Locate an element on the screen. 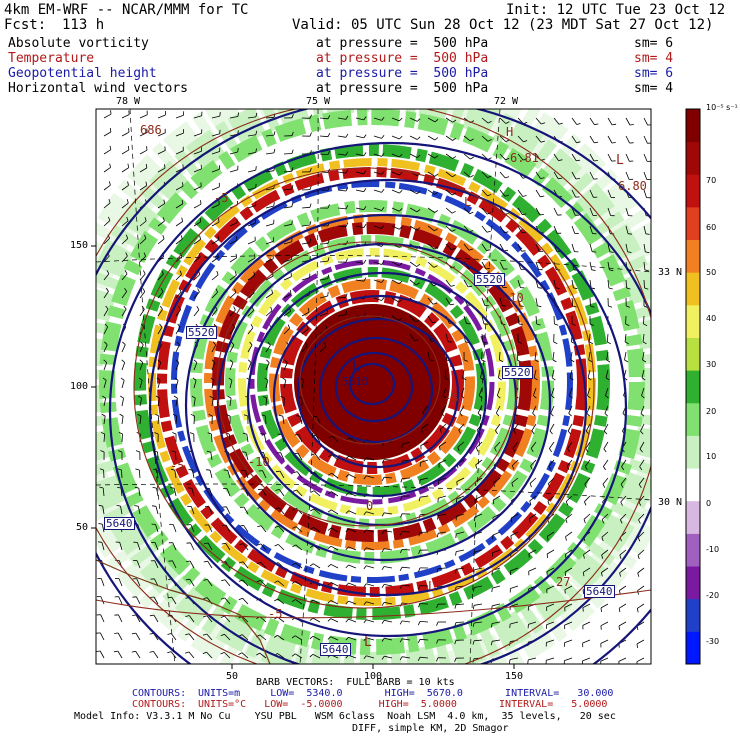 The height and width of the screenshot is (740, 740). contour-label-heights: CONTOURS: is located at coordinates (159, 693).